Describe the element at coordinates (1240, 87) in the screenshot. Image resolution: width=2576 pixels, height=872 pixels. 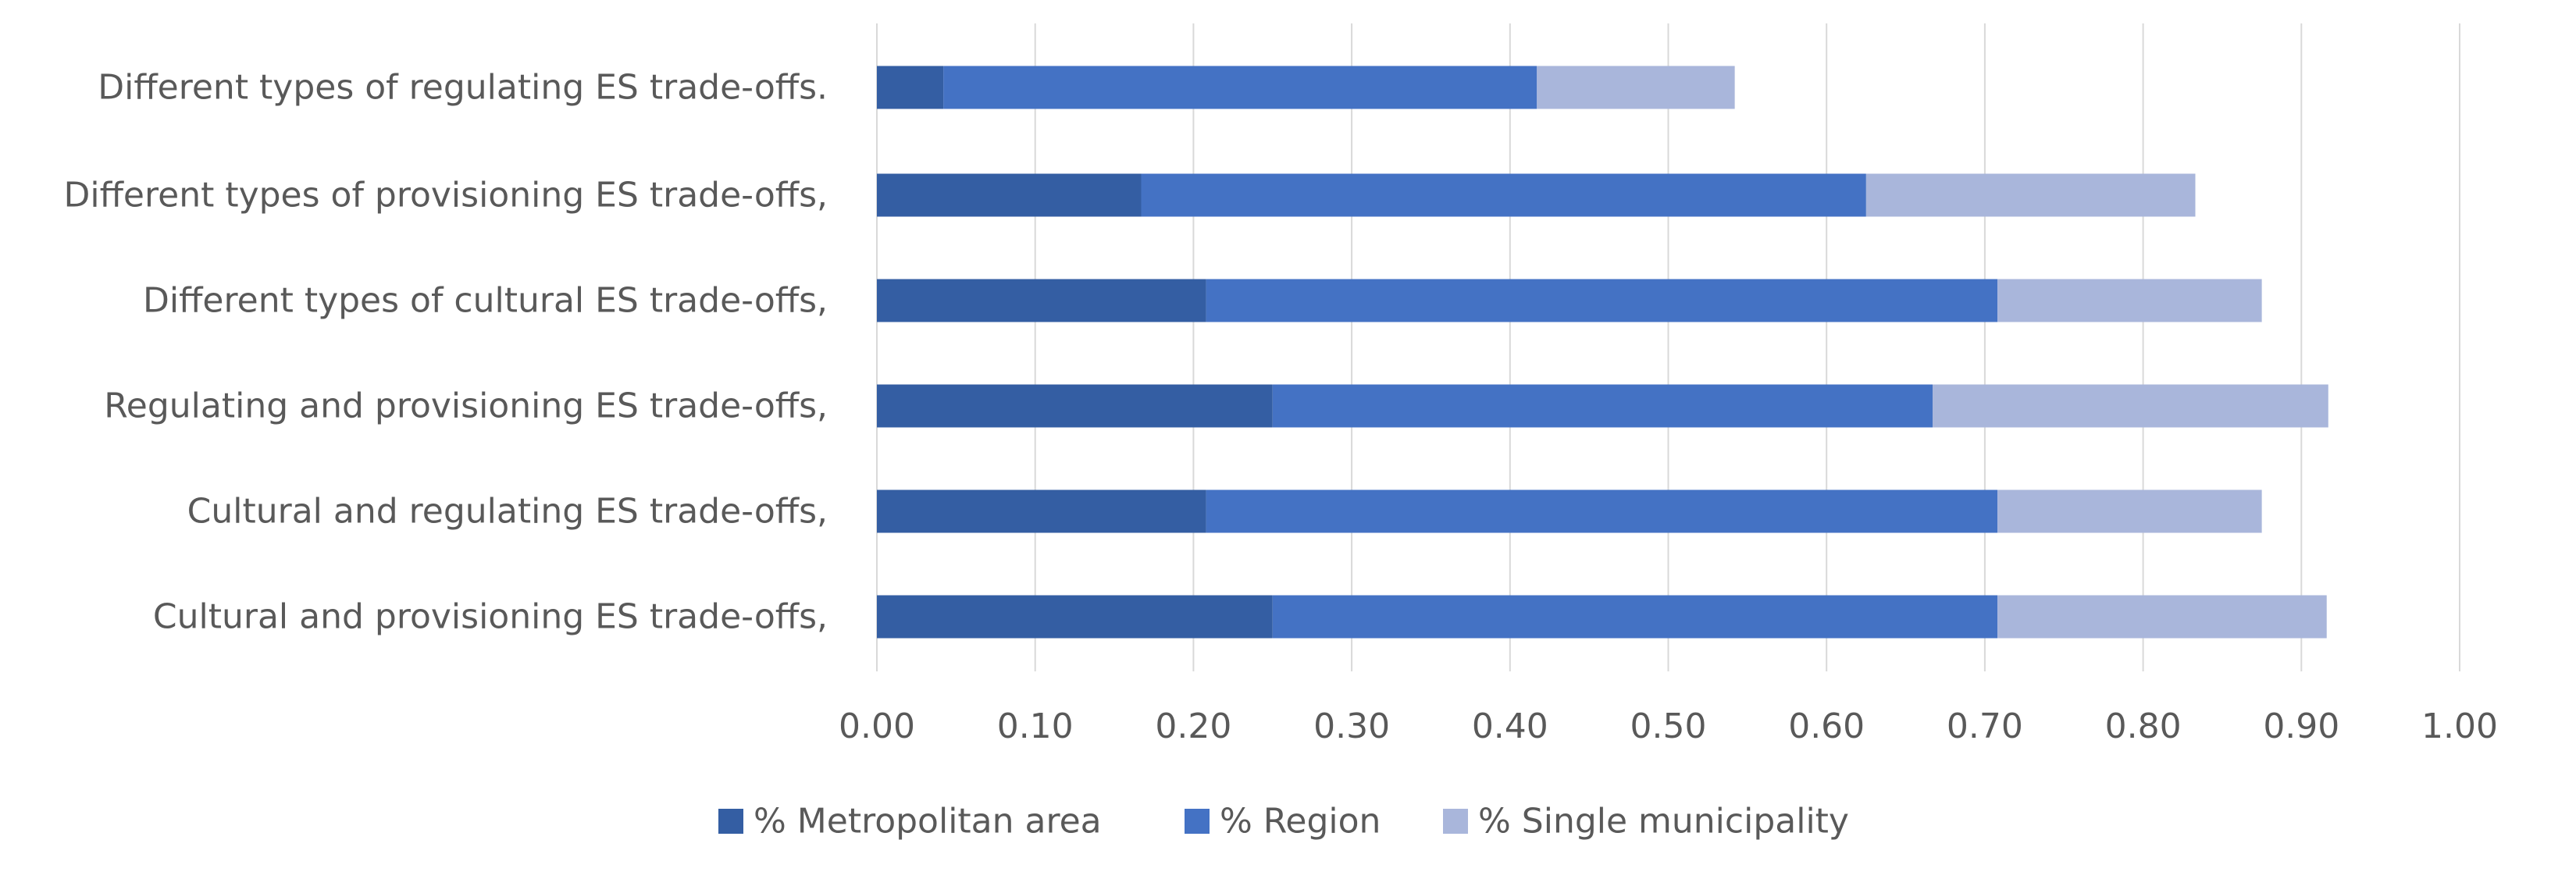
I see `bar-segment-row0-series1` at that location.